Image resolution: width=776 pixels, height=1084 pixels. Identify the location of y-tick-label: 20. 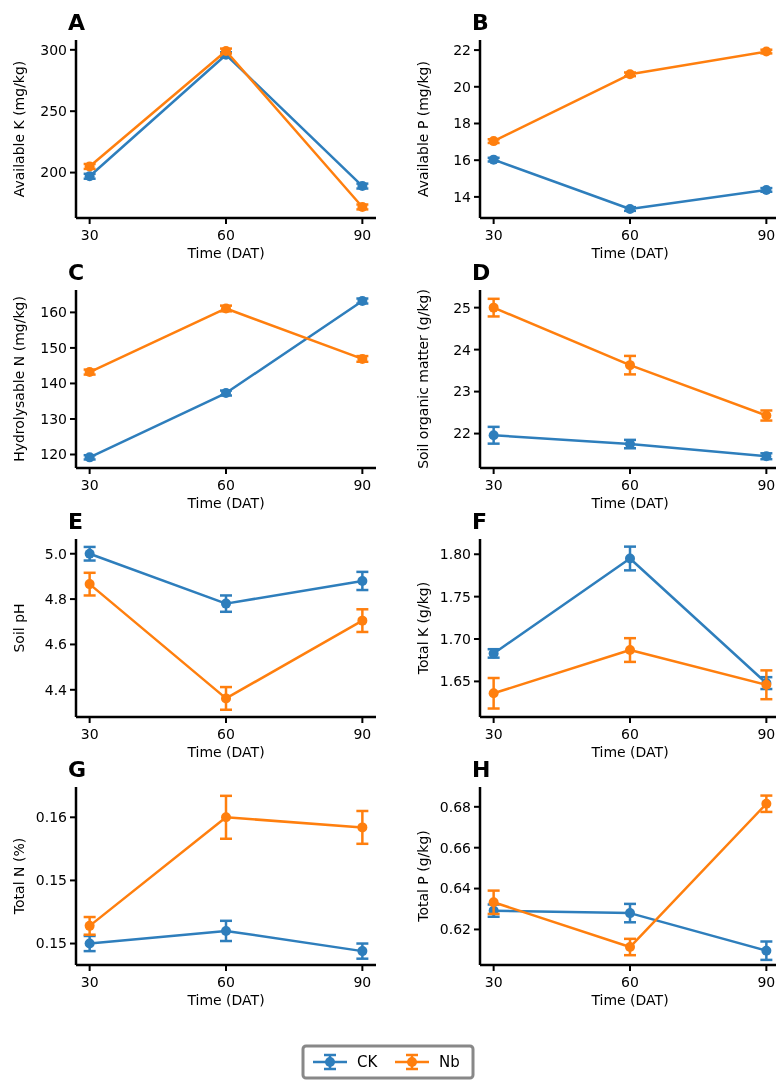
(462, 86).